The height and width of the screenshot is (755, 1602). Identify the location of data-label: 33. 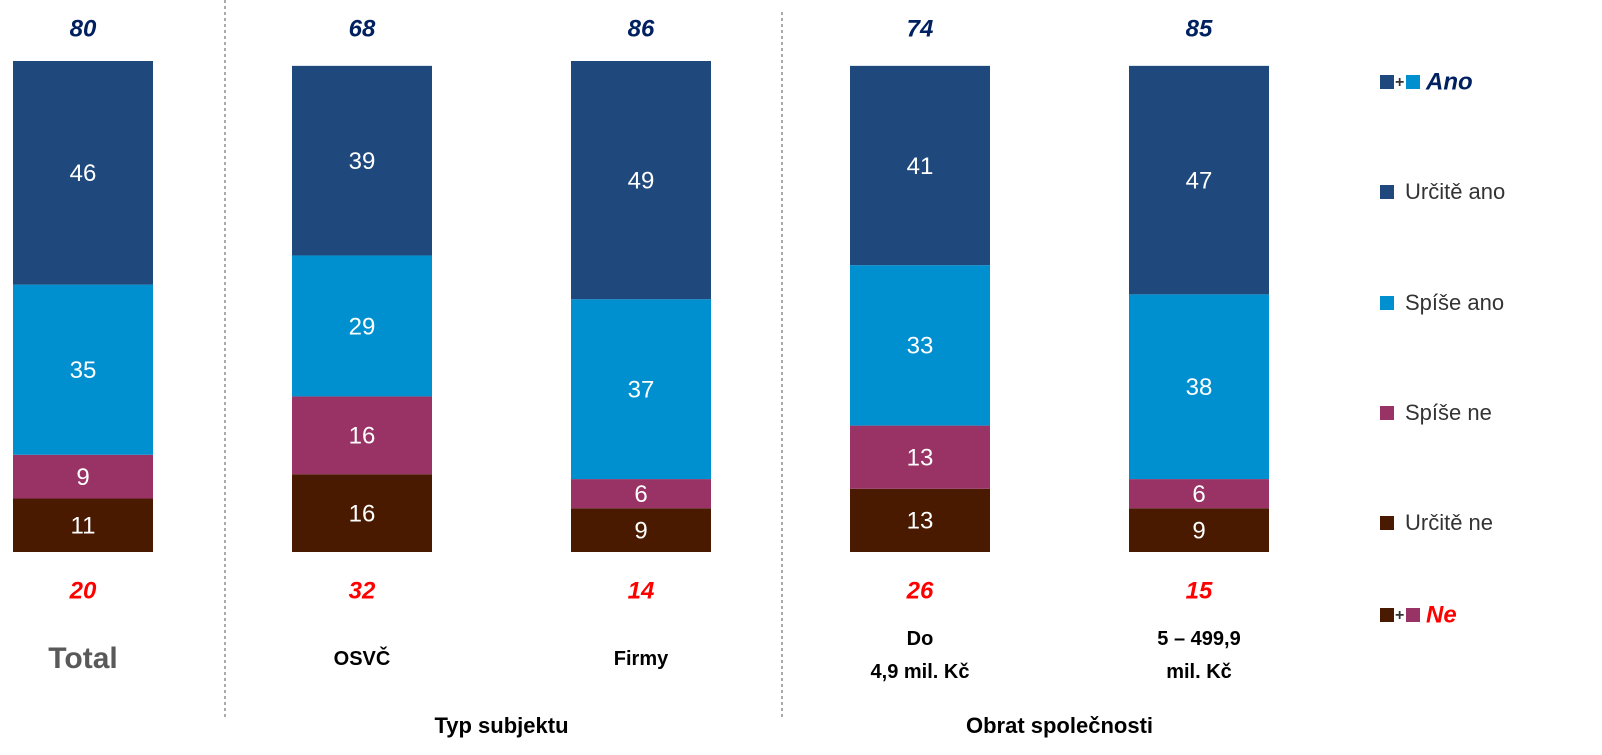
(920, 346).